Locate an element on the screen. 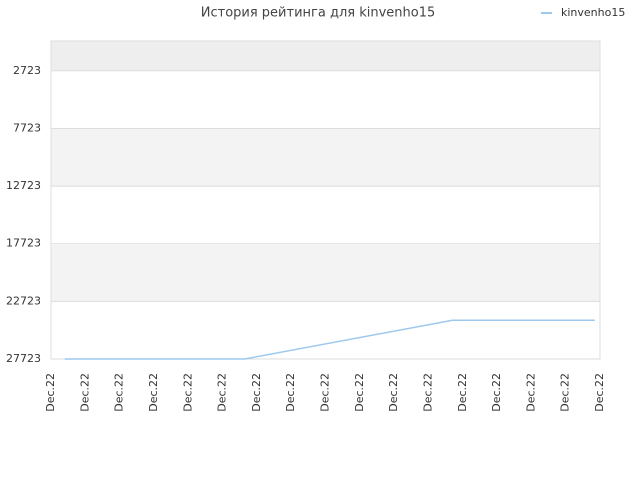 The image size is (640, 484). y-tick-label: 7723 is located at coordinates (27, 127).